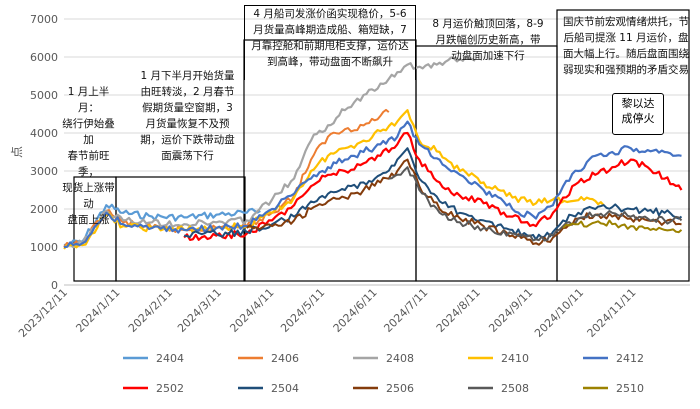 The width and height of the screenshot is (700, 409). Describe the element at coordinates (44, 152) in the screenshot. I see `y-tick-labels: 0 1000 2000 3000 4000 5000 6000 7000` at that location.